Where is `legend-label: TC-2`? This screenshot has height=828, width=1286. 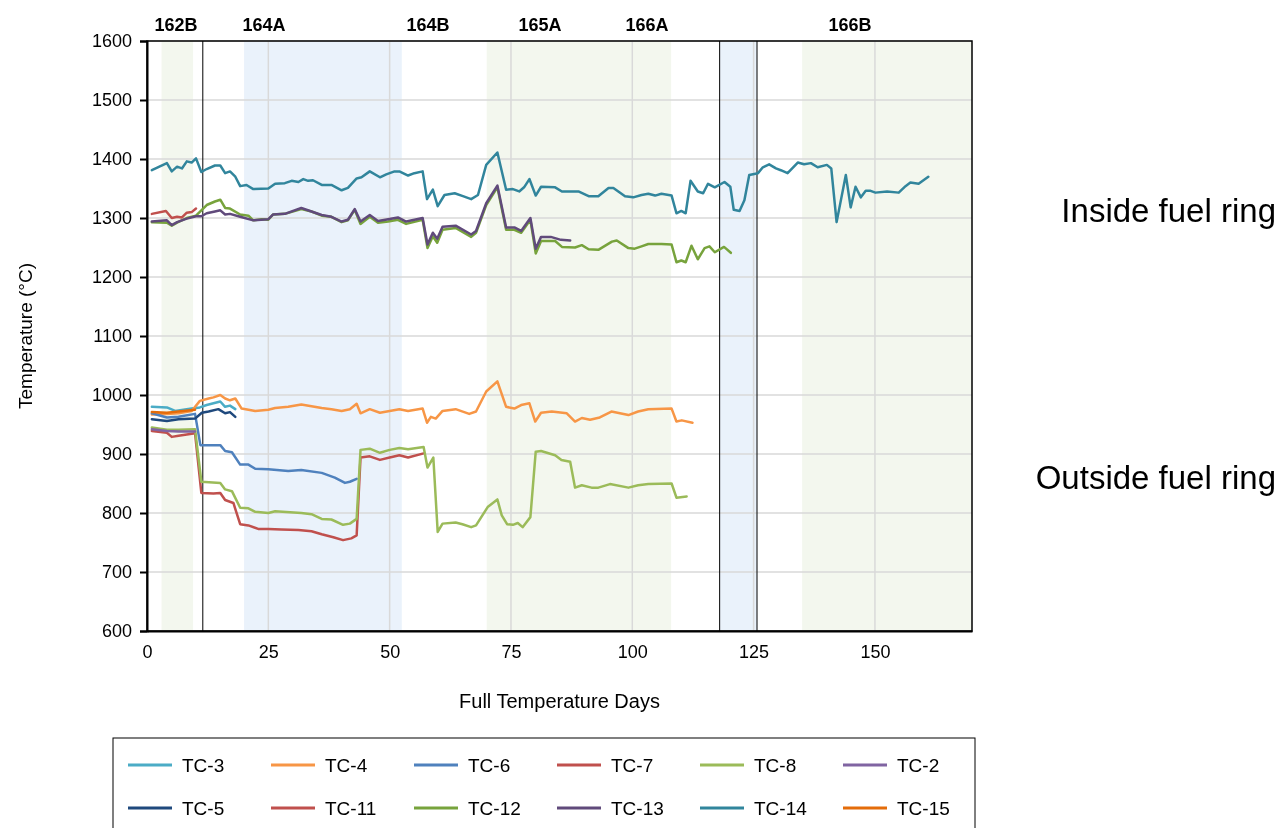 legend-label: TC-2 is located at coordinates (918, 765).